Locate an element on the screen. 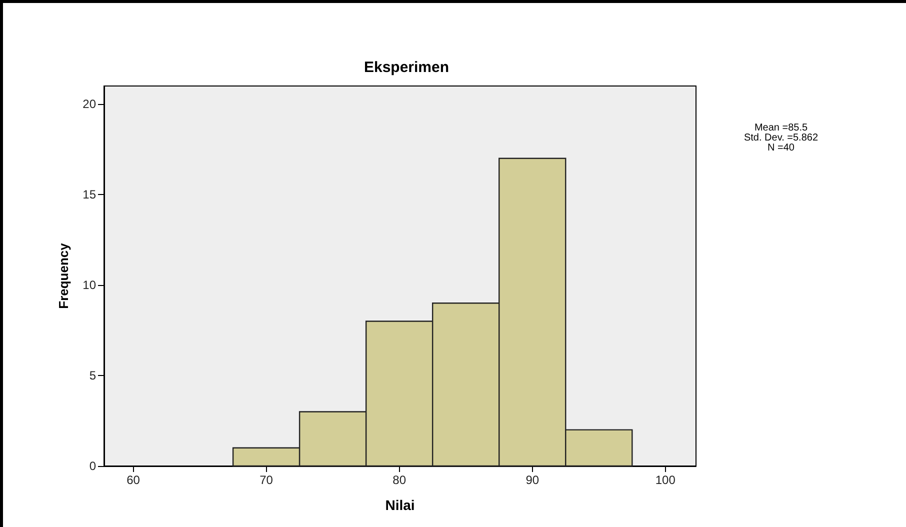 Image resolution: width=906 pixels, height=527 pixels. x-tick-label: 100 is located at coordinates (665, 480).